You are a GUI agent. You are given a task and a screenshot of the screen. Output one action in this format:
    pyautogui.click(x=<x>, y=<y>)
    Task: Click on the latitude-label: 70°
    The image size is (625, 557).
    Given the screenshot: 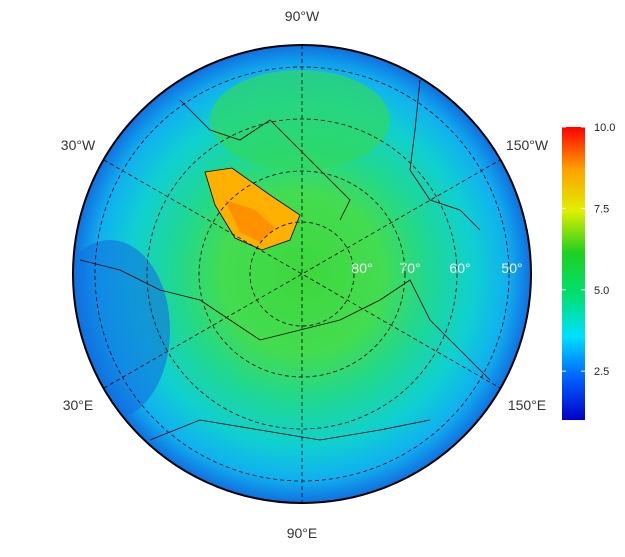 What is the action you would take?
    pyautogui.click(x=409, y=268)
    